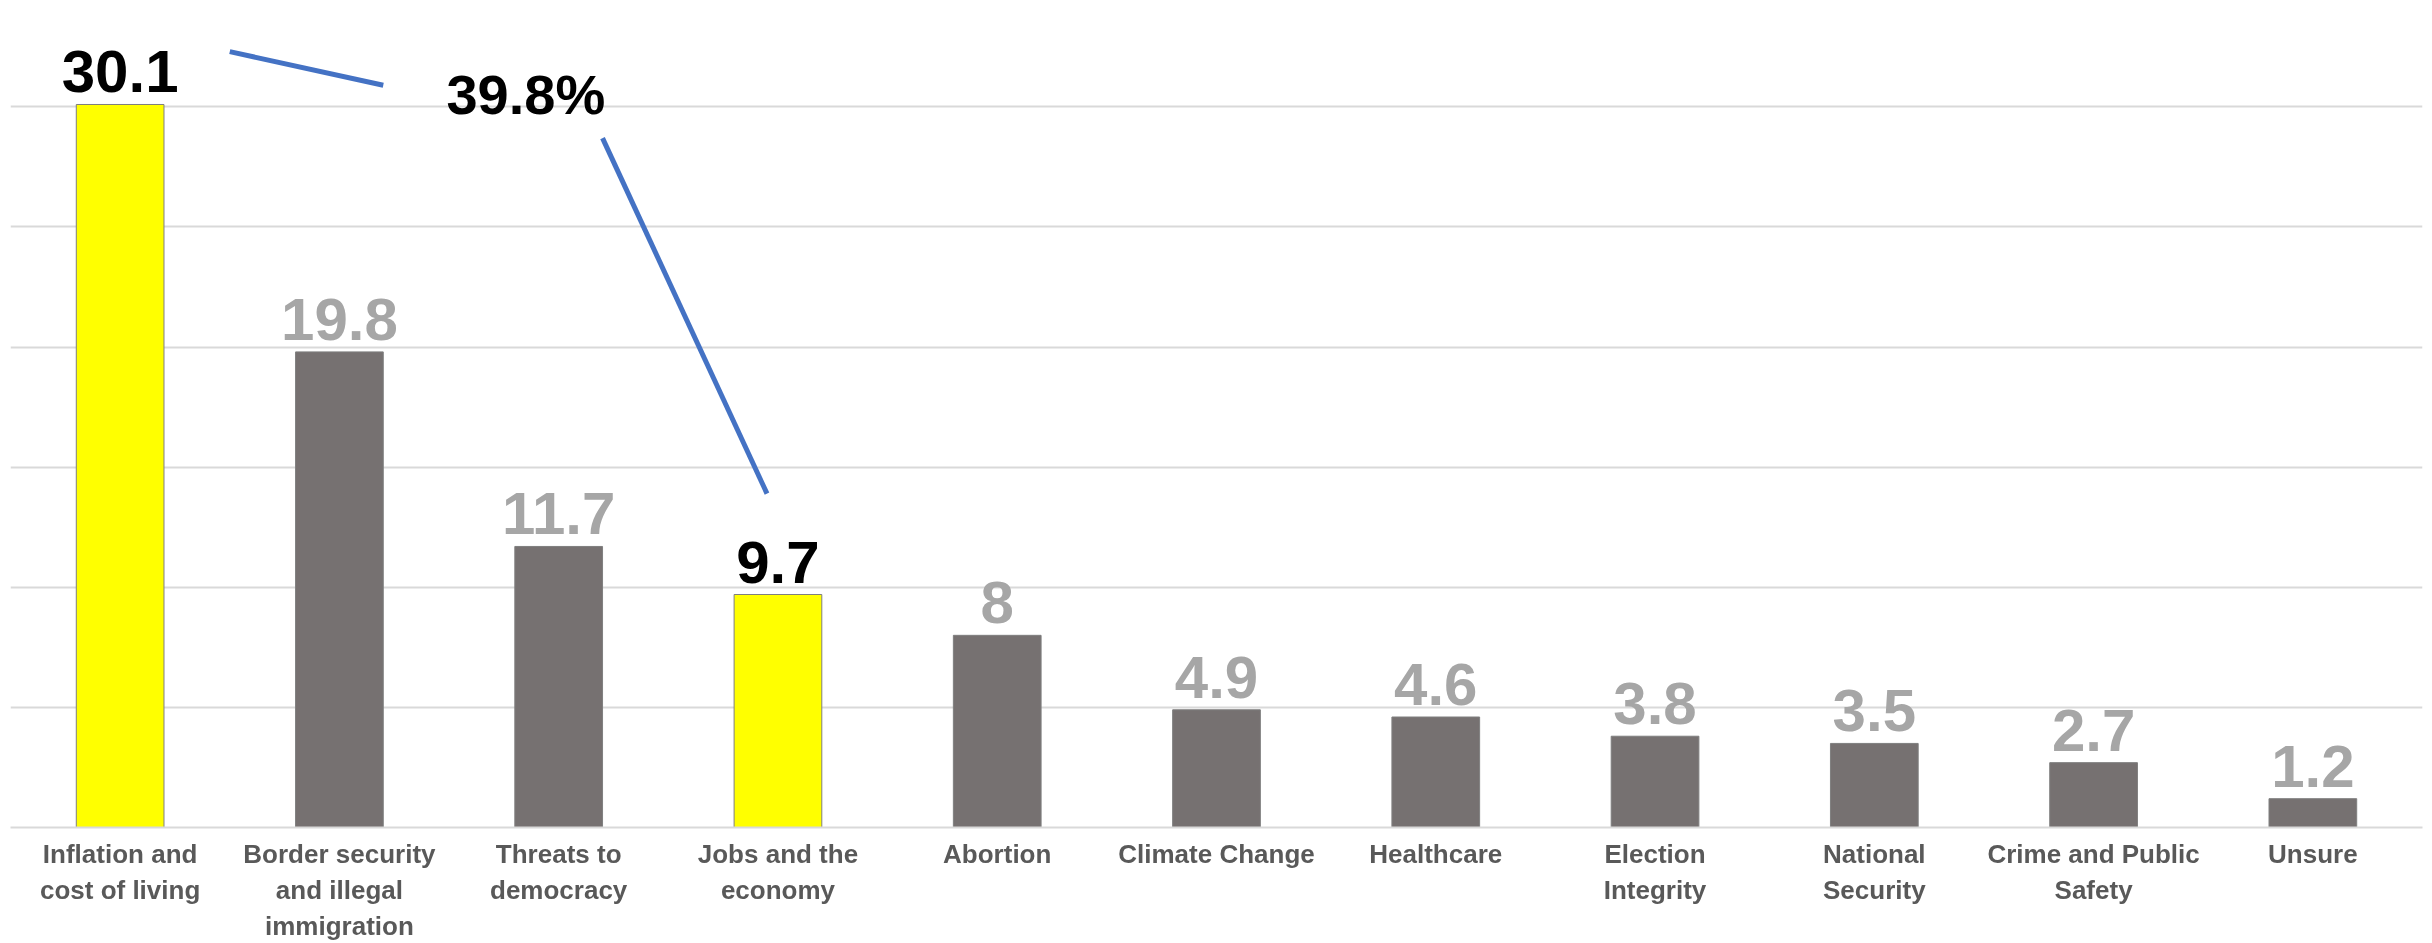  I want to click on annotation: 39.8%, so click(526, 95).